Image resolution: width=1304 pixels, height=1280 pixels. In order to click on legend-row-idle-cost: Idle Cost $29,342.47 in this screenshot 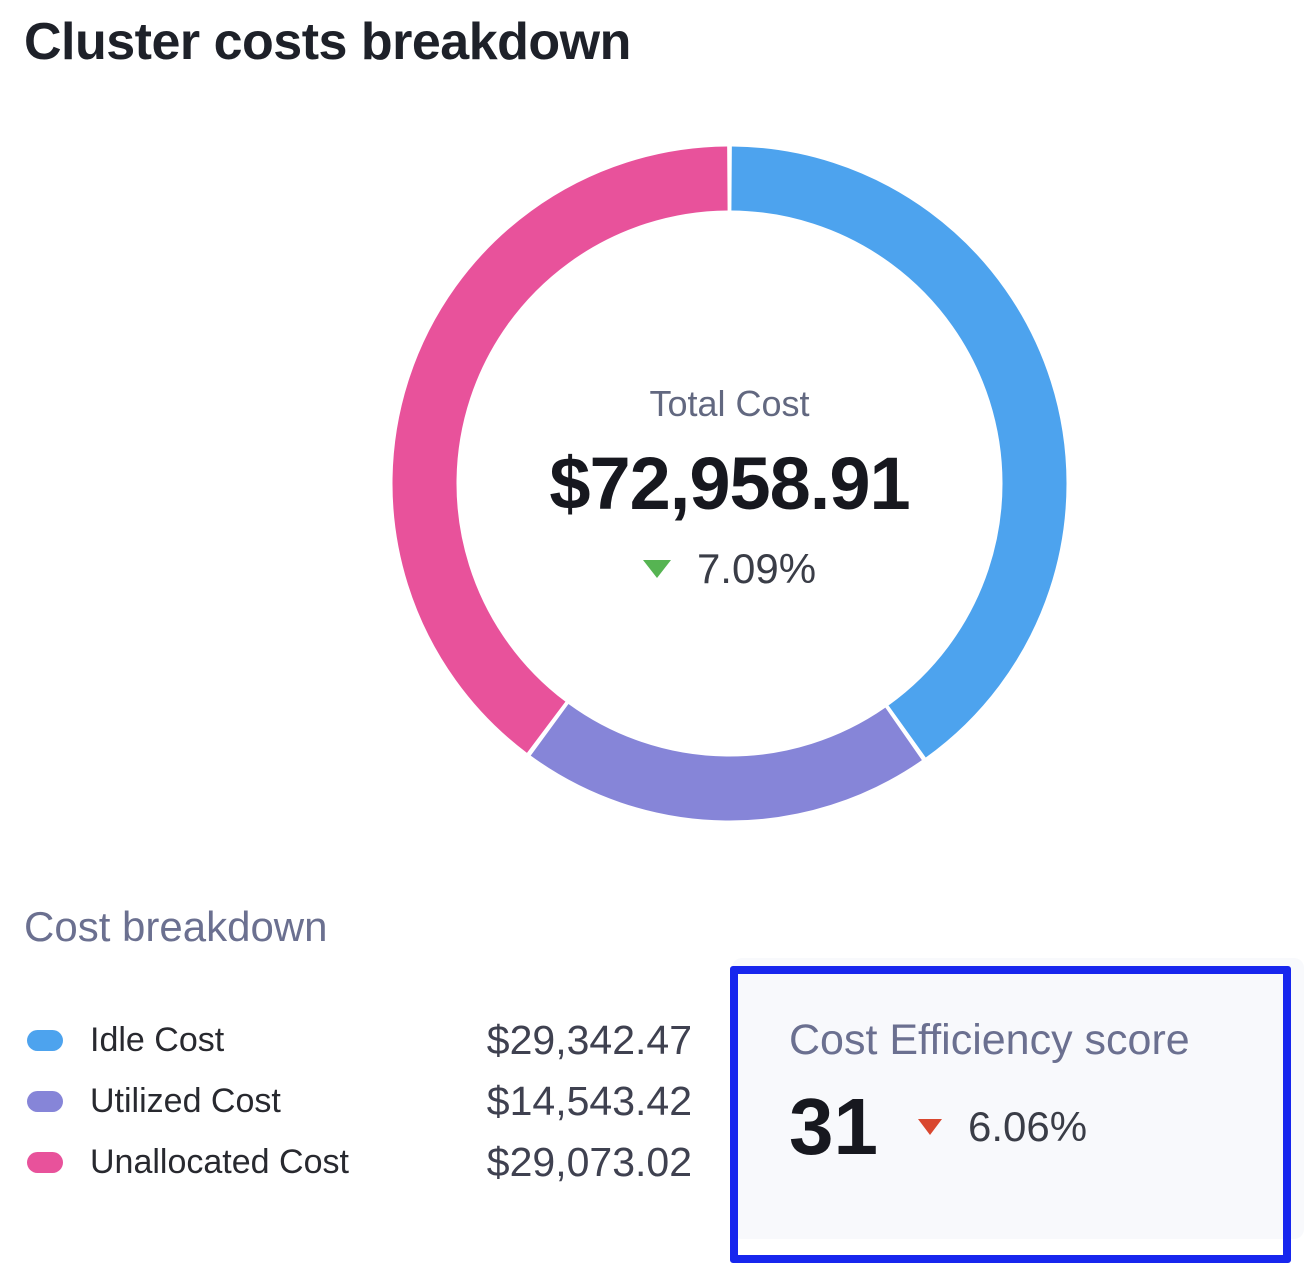, I will do `click(359, 1040)`.